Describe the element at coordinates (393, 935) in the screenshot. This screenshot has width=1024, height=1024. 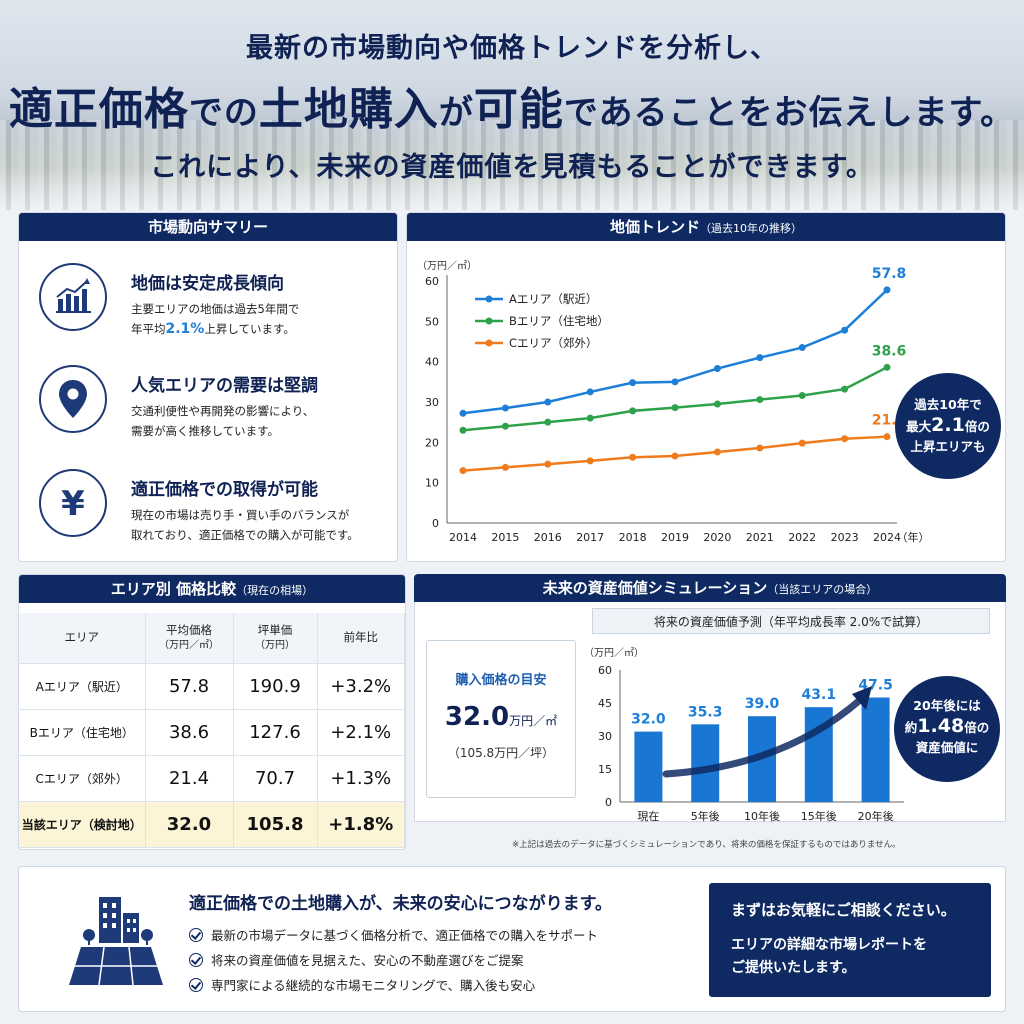
I see `list-item: 最新の市場データに基づく価格分析で、適正価格での購入をサポート` at that location.